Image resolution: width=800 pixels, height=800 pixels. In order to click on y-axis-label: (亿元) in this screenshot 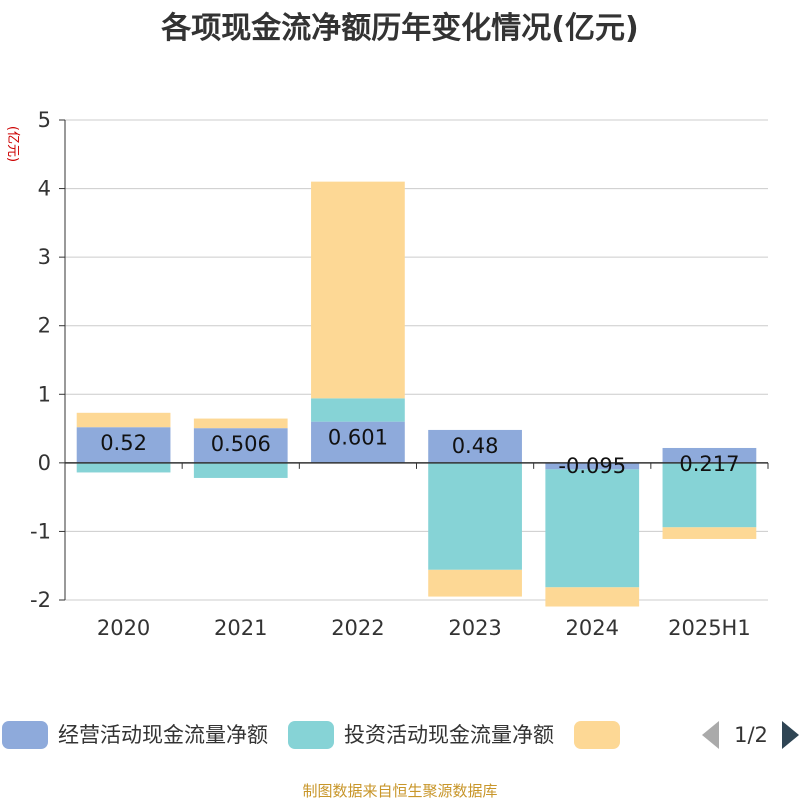, I will do `click(12, 144)`.